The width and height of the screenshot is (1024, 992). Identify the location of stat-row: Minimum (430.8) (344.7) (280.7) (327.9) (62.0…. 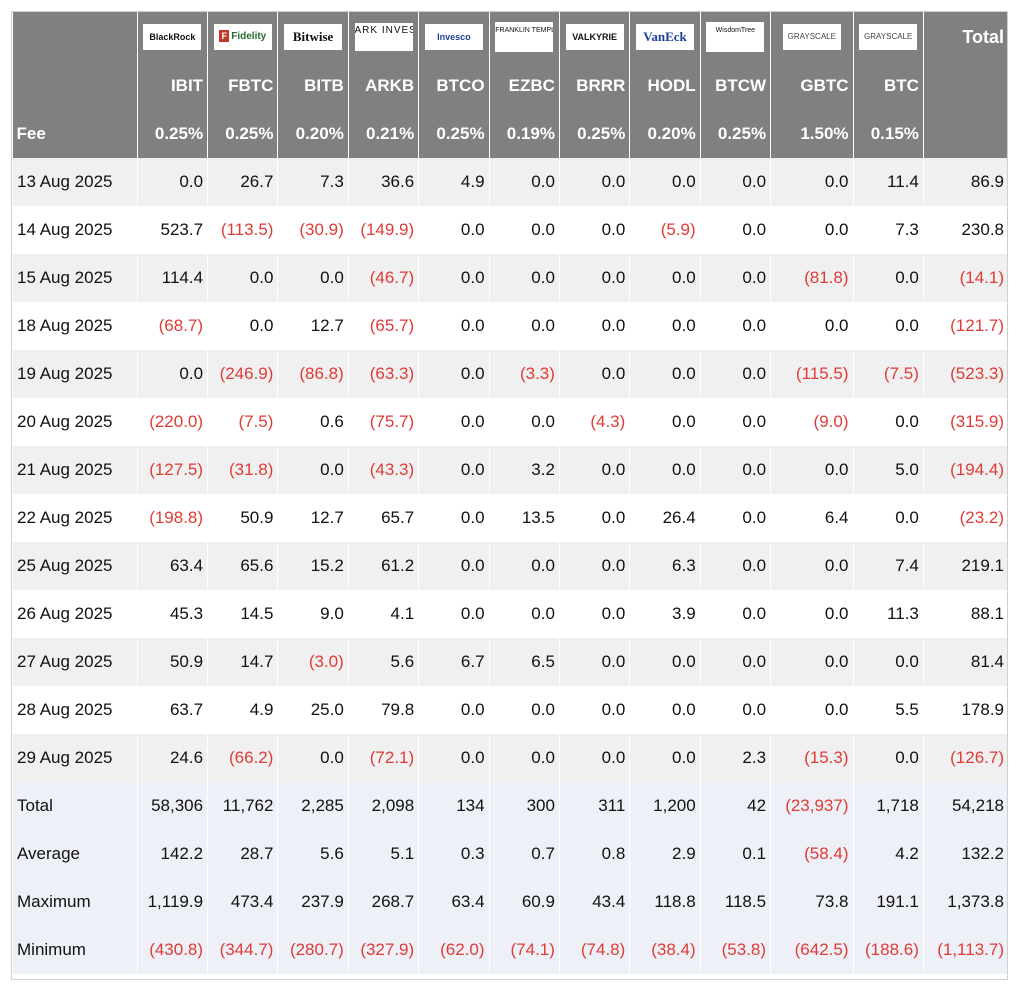
(510, 950).